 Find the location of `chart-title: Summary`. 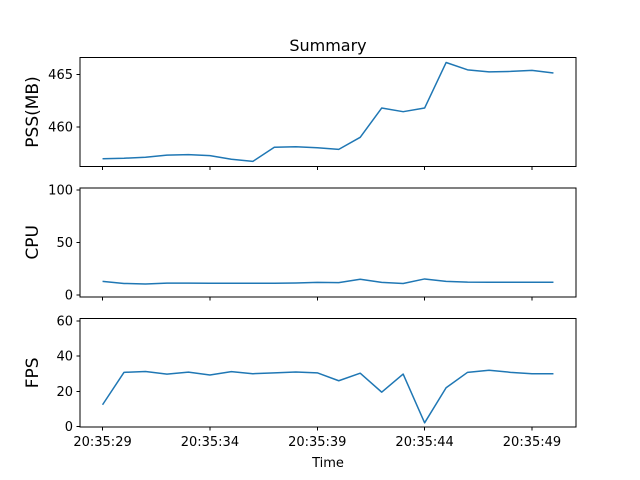

chart-title: Summary is located at coordinates (327, 45).